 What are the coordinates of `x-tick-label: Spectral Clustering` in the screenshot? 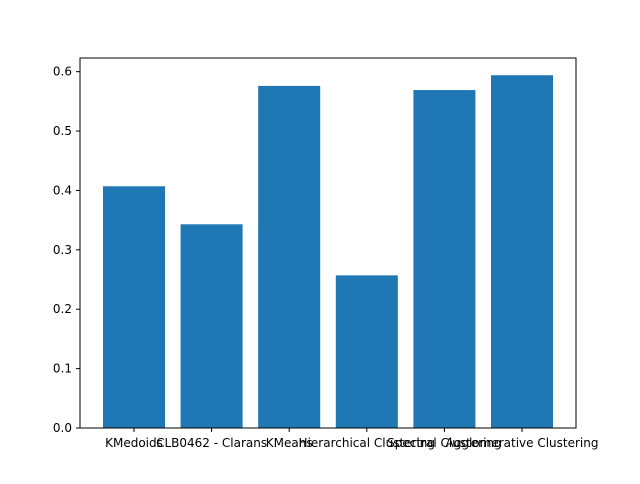 It's located at (444, 443).